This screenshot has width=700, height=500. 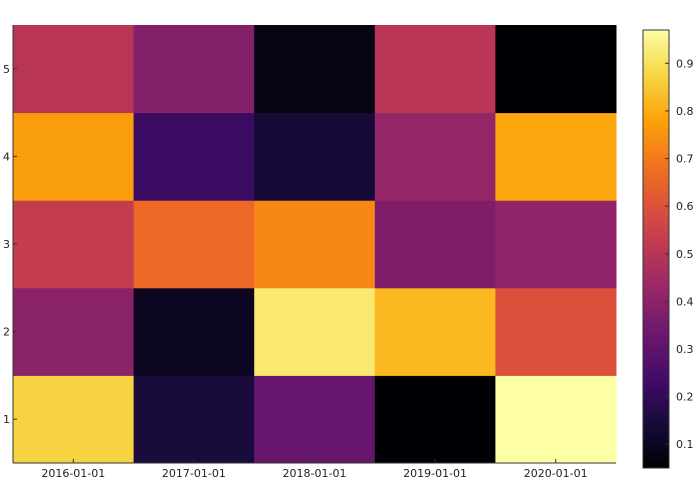 What do you see at coordinates (6, 332) in the screenshot?
I see `y-tick-label: 2` at bounding box center [6, 332].